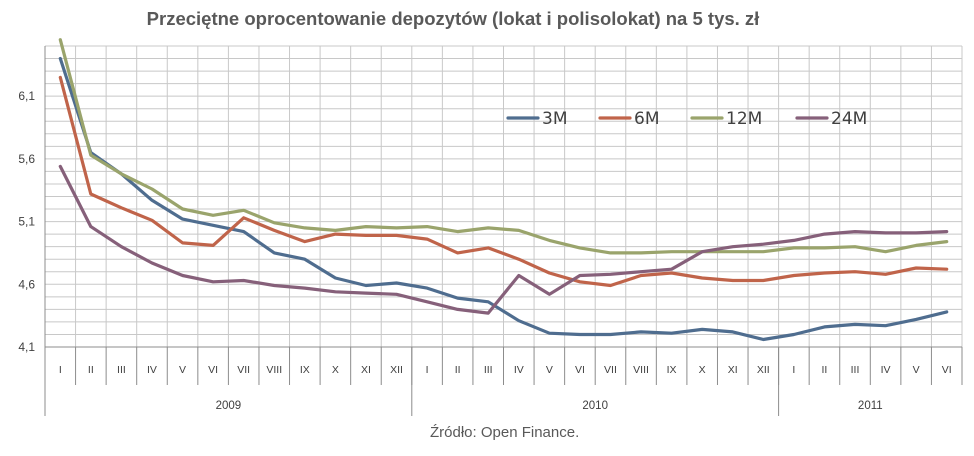 This screenshot has height=456, width=974. I want to click on y-tick-label: 5,6, so click(26, 159).